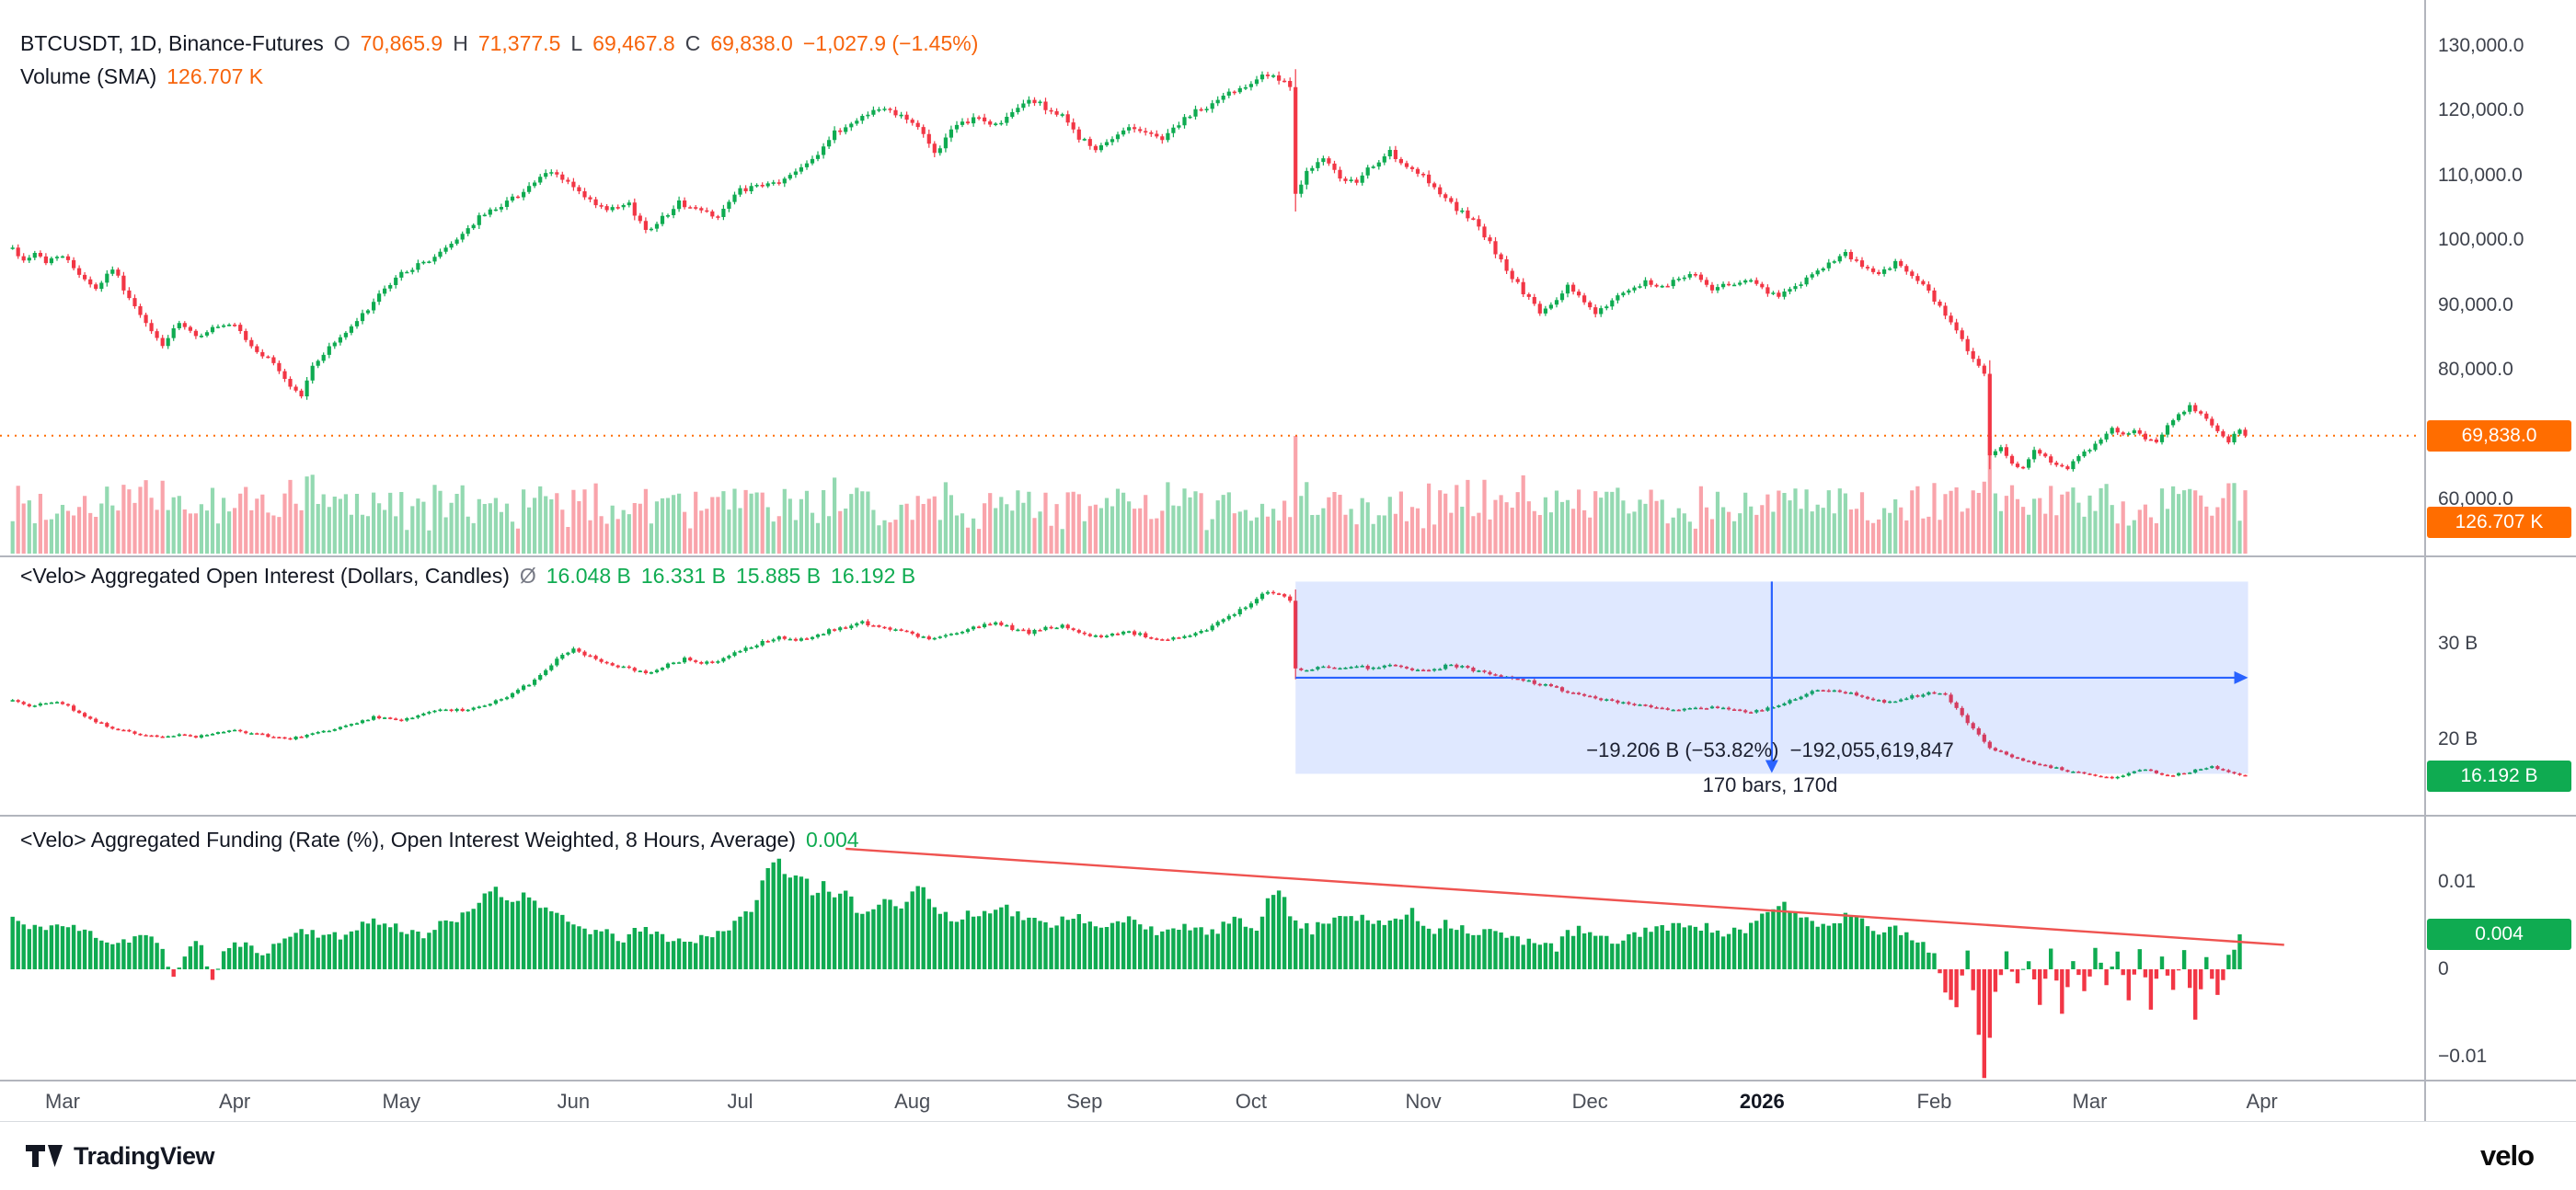 Image resolution: width=2576 pixels, height=1190 pixels. Describe the element at coordinates (88, 76) in the screenshot. I see `volume-indicator-label: Volume (SMA)` at that location.